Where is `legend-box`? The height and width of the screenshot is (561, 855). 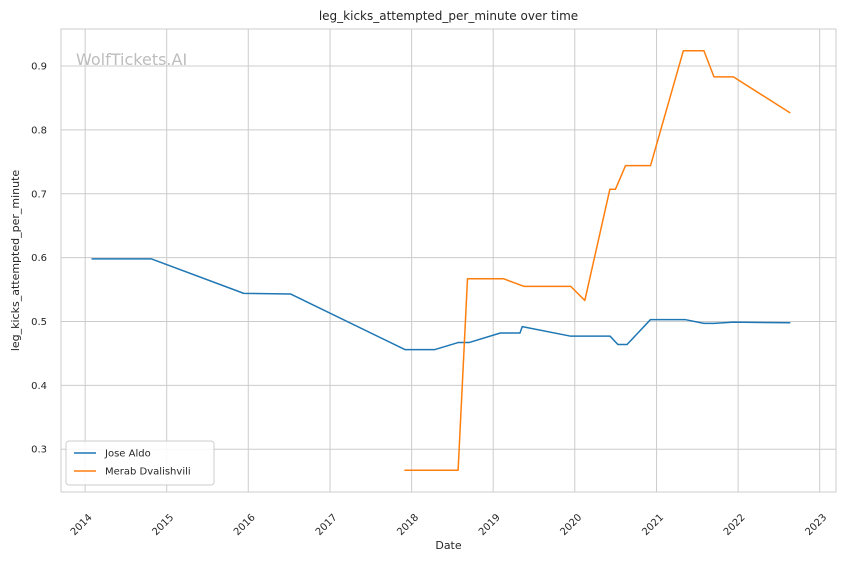
legend-box is located at coordinates (140, 463).